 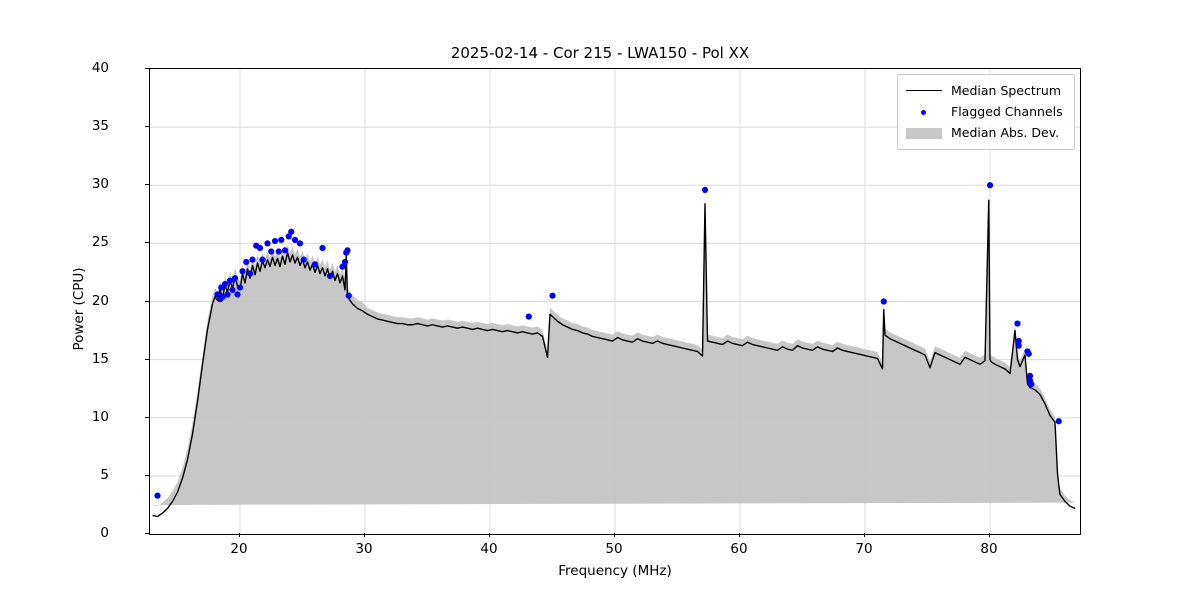 I want to click on y-tick-label: 5, so click(x=104, y=474).